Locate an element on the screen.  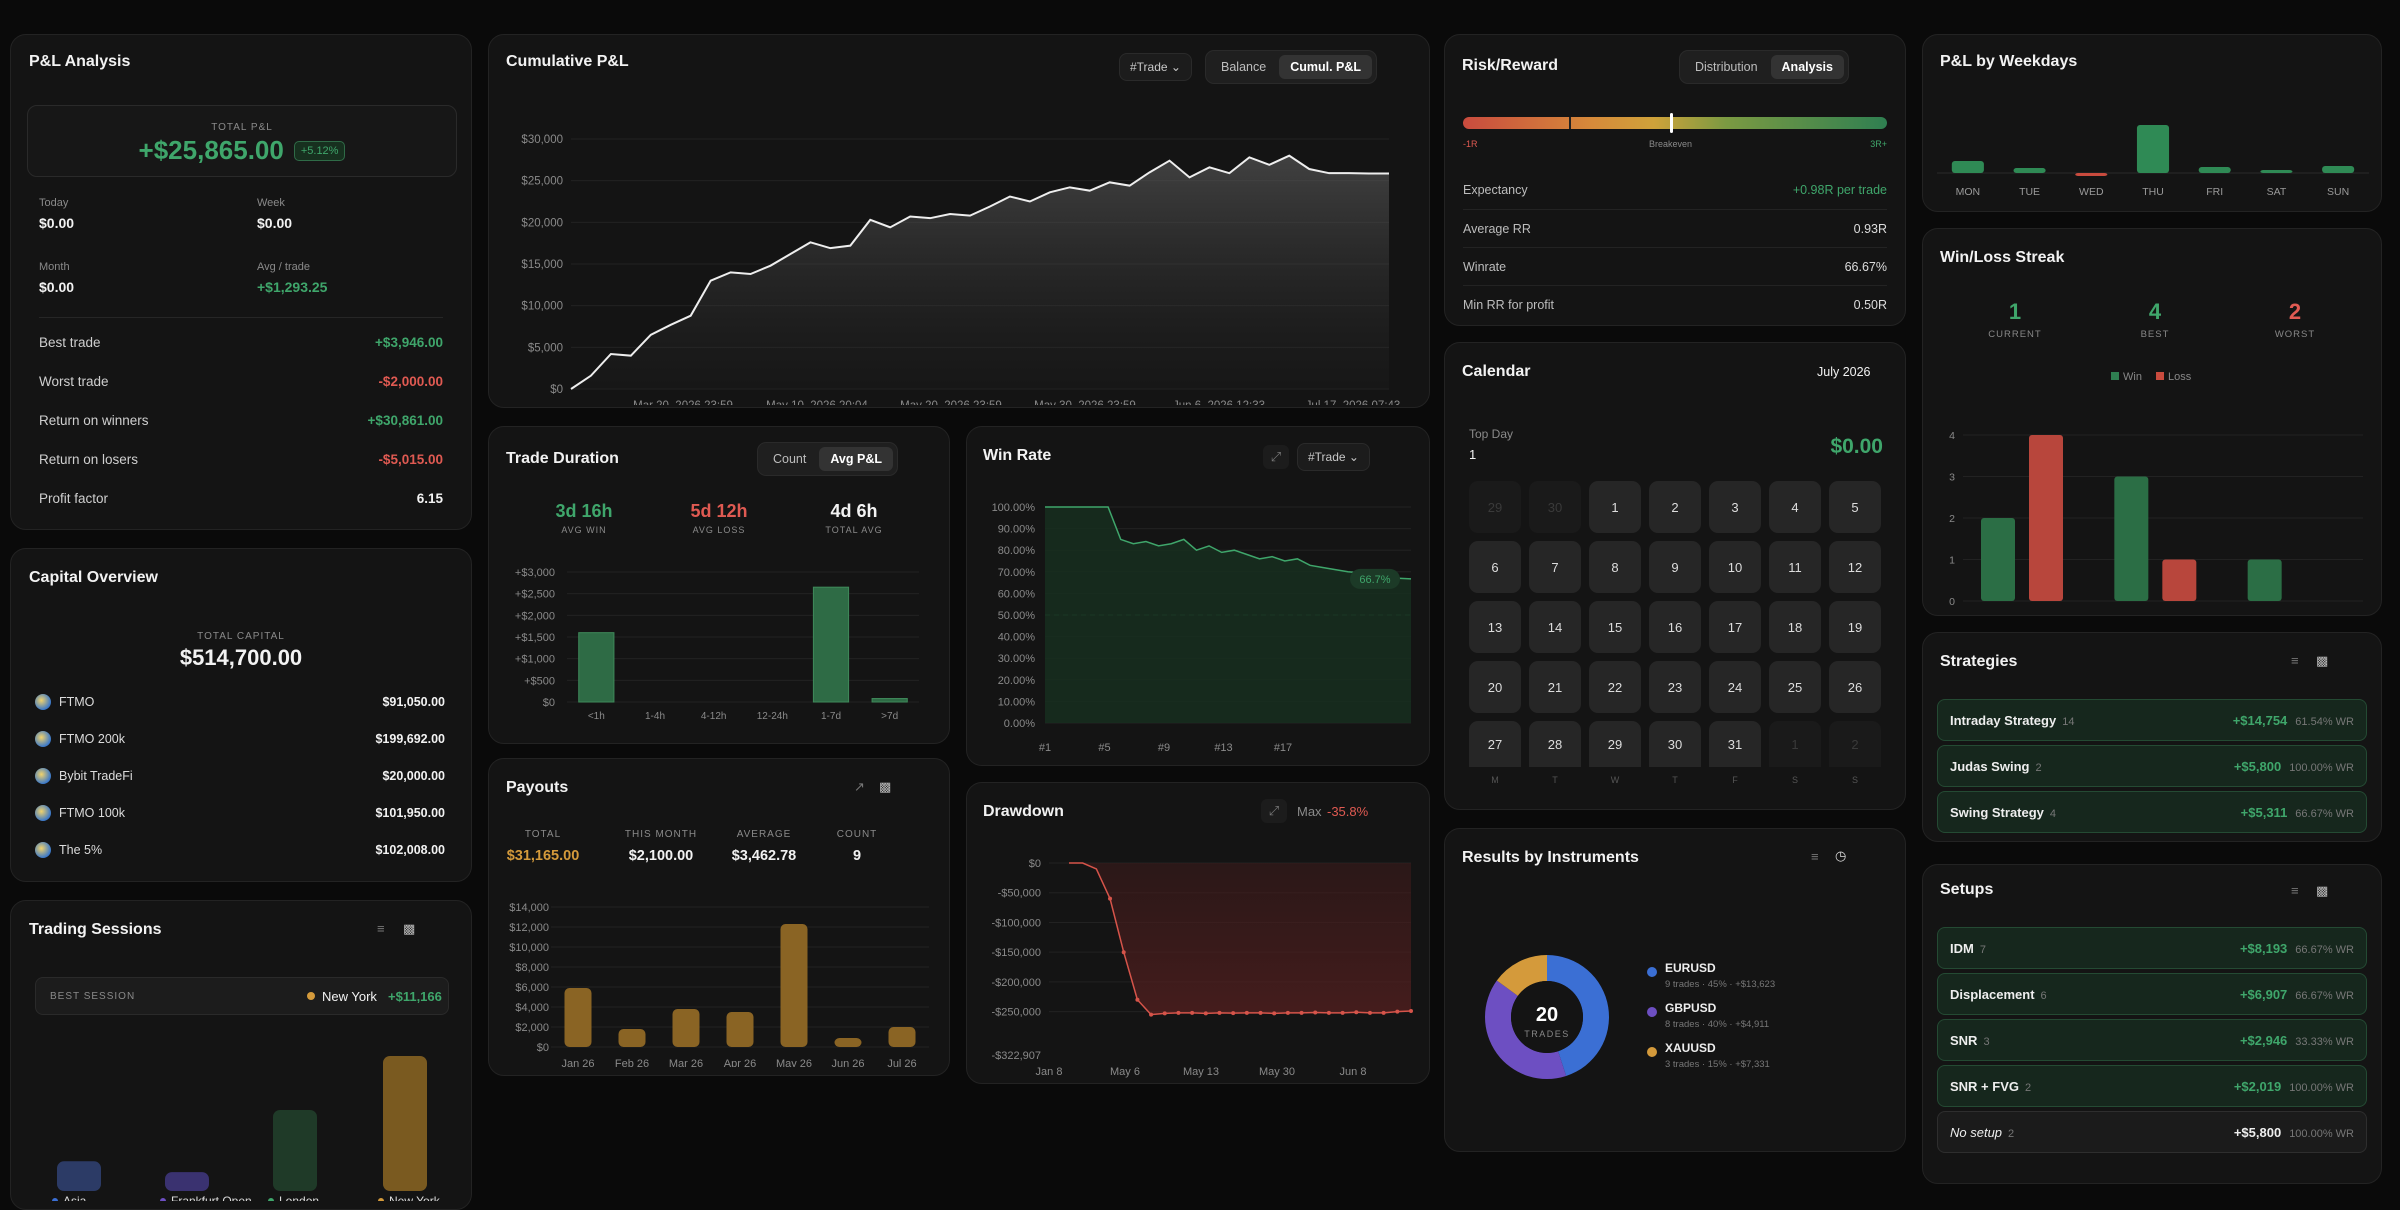
calendar-day: 28 is located at coordinates (1555, 744).